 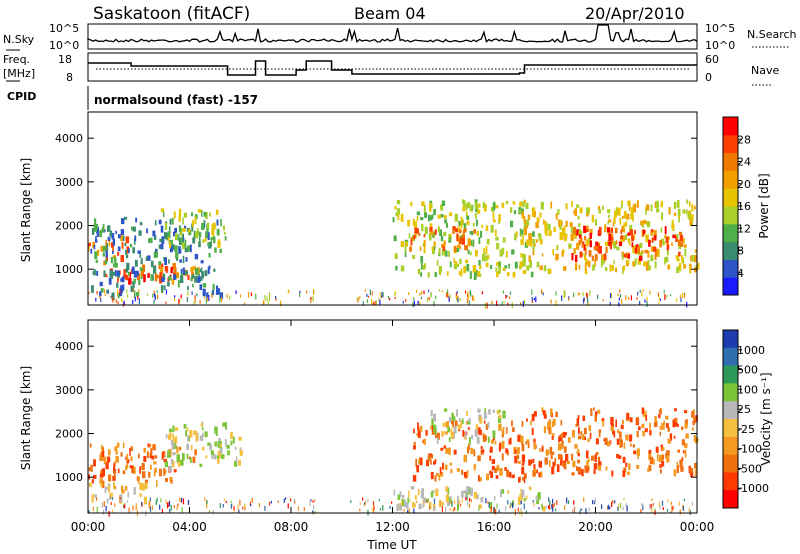 I want to click on freq-frame, so click(x=392, y=67).